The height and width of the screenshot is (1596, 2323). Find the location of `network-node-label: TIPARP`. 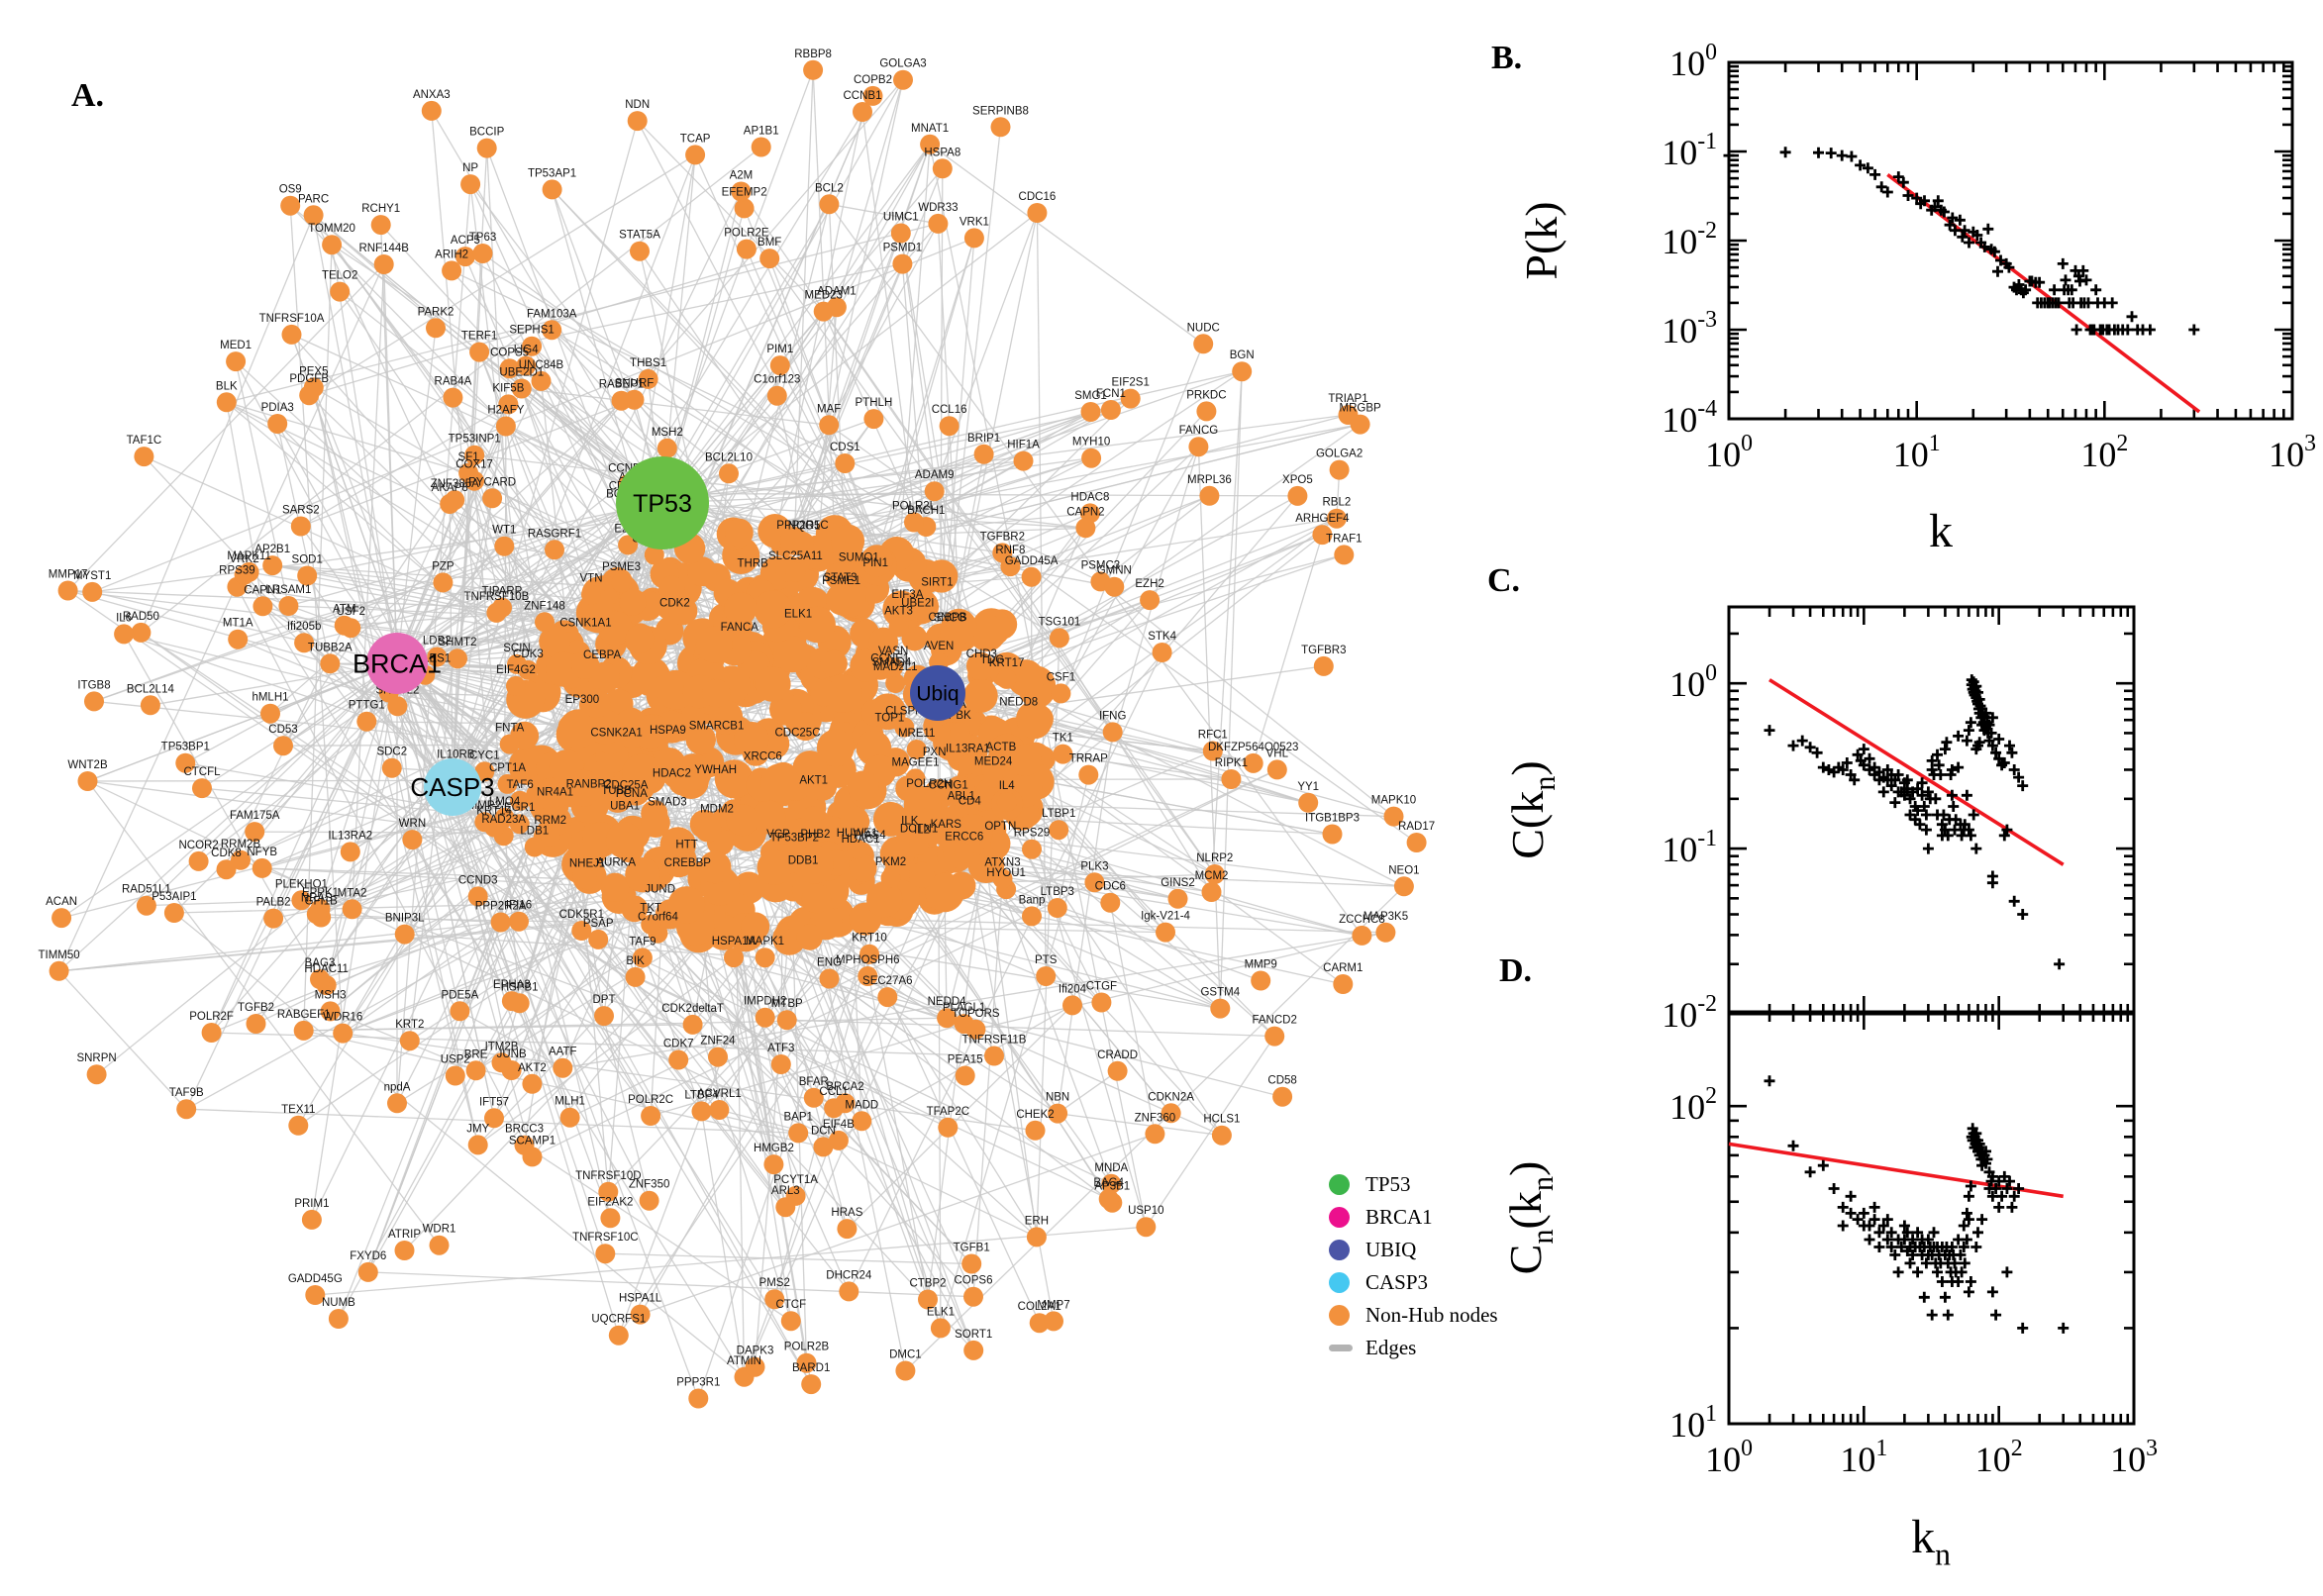

network-node-label: TIPARP is located at coordinates (503, 592).